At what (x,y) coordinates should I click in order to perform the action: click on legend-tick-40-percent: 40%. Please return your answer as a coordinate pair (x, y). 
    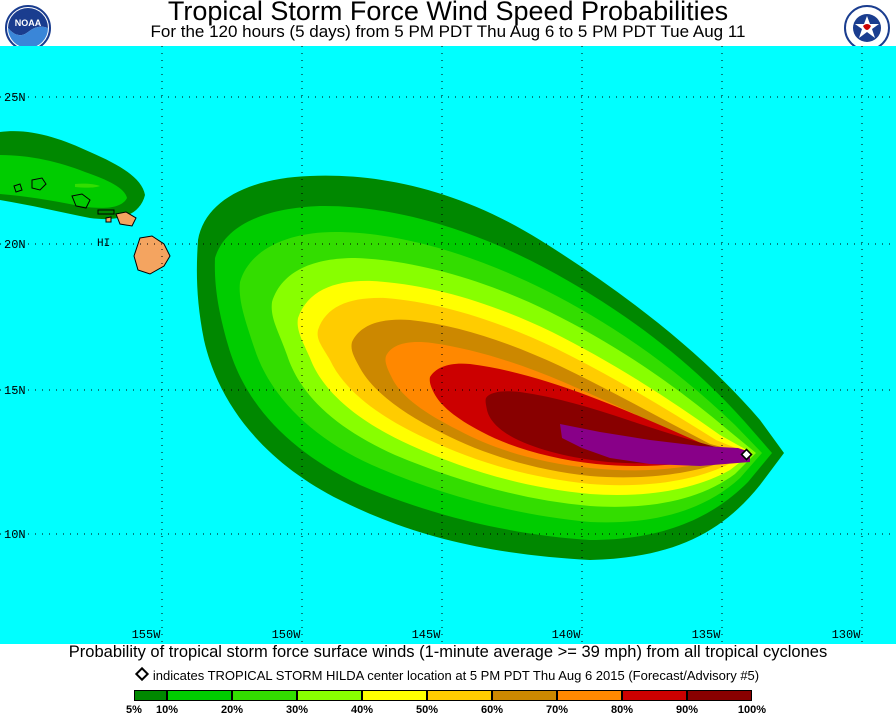
    Looking at the image, I should click on (362, 710).